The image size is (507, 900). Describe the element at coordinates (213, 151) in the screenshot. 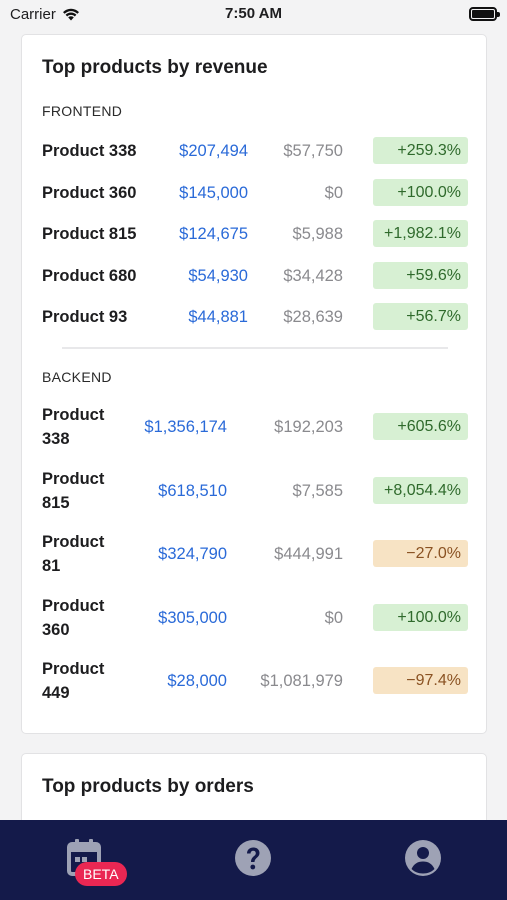

I see `revenue-value: $207,494` at that location.